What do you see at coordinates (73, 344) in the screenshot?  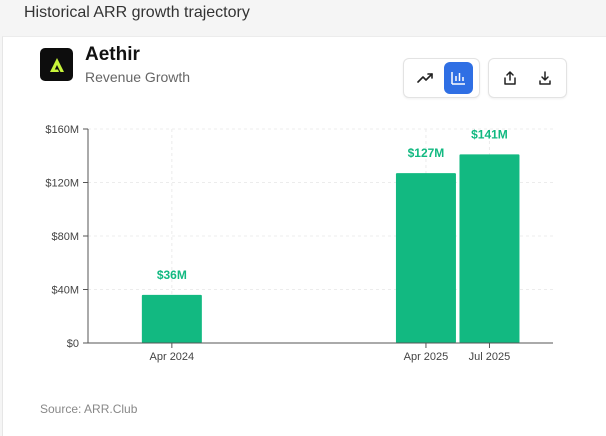 I see `y-tick-label: $0` at bounding box center [73, 344].